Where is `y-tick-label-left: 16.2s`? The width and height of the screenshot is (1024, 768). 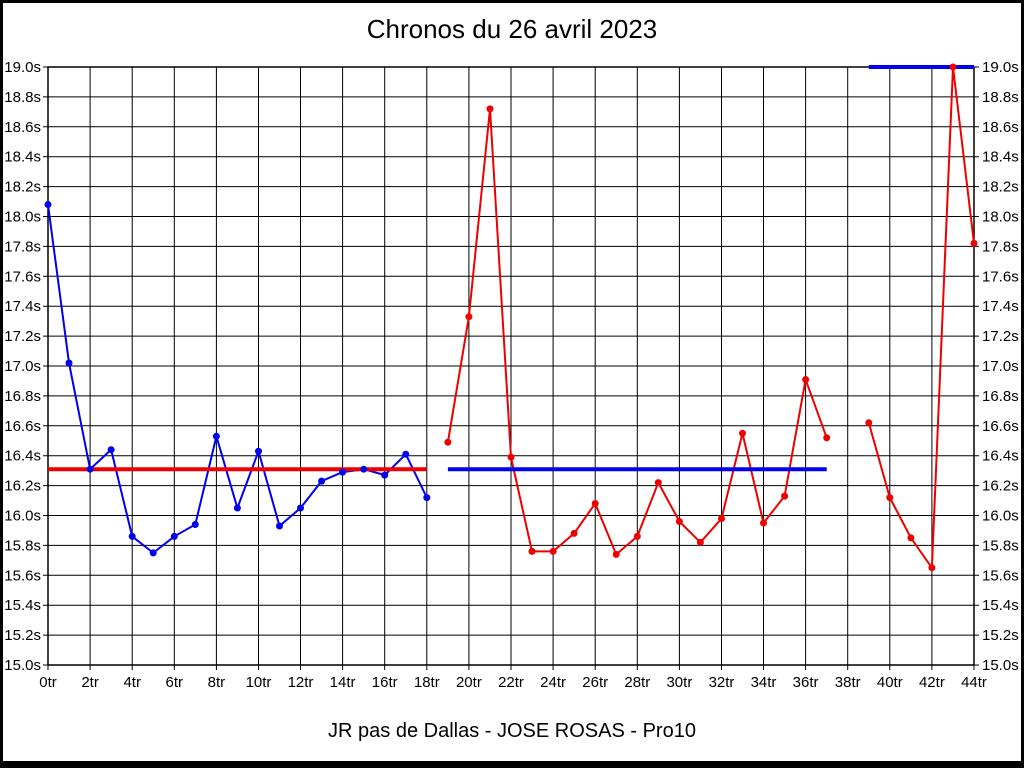 y-tick-label-left: 16.2s is located at coordinates (22, 486).